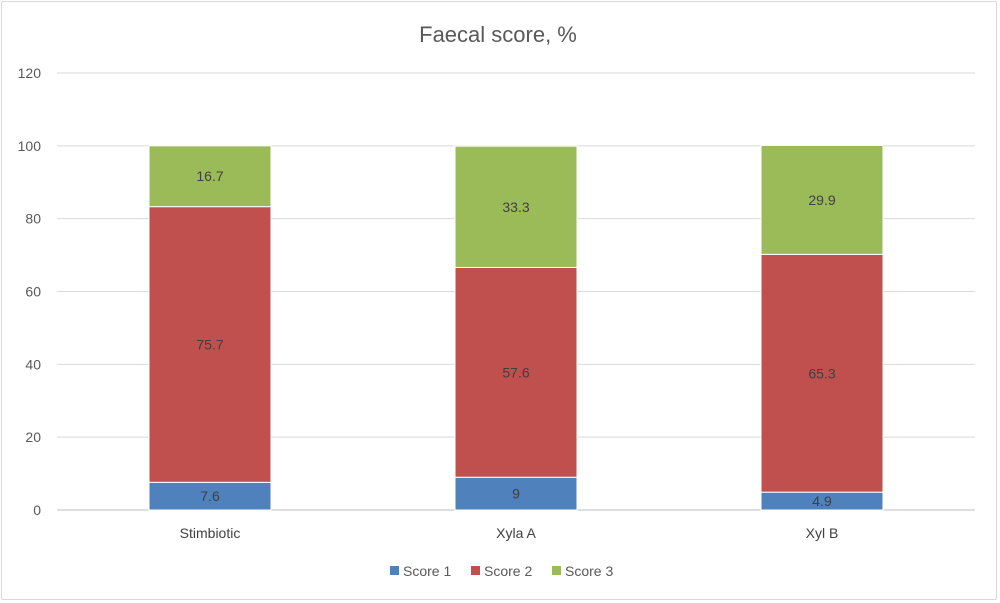 The height and width of the screenshot is (603, 1000). I want to click on x-axis-categories: Stimbiotic Xyla A Xyl B, so click(509, 533).